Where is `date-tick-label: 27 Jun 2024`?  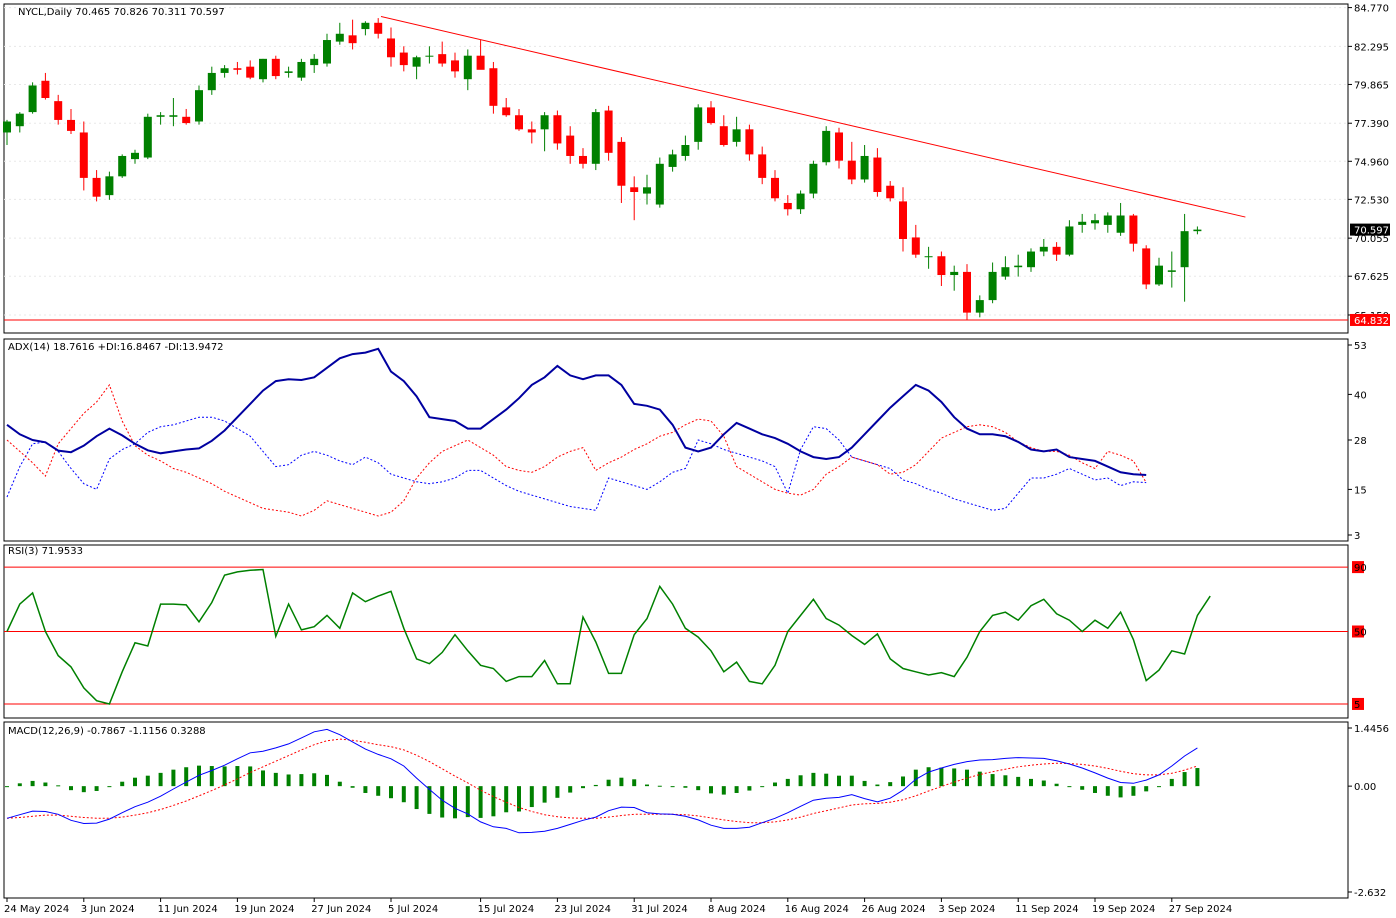 date-tick-label: 27 Jun 2024 is located at coordinates (341, 909).